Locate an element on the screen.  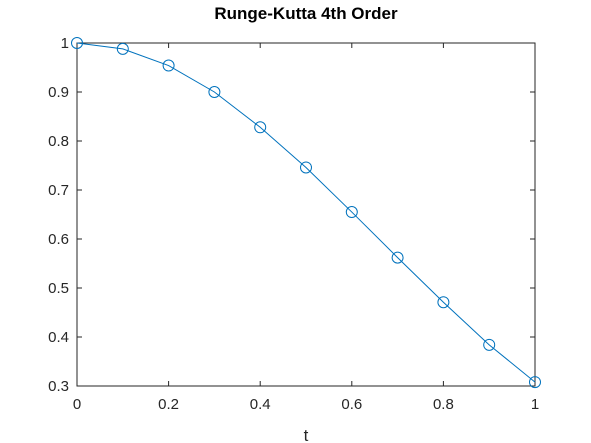
y-tick-label: 0.7 is located at coordinates (58, 190).